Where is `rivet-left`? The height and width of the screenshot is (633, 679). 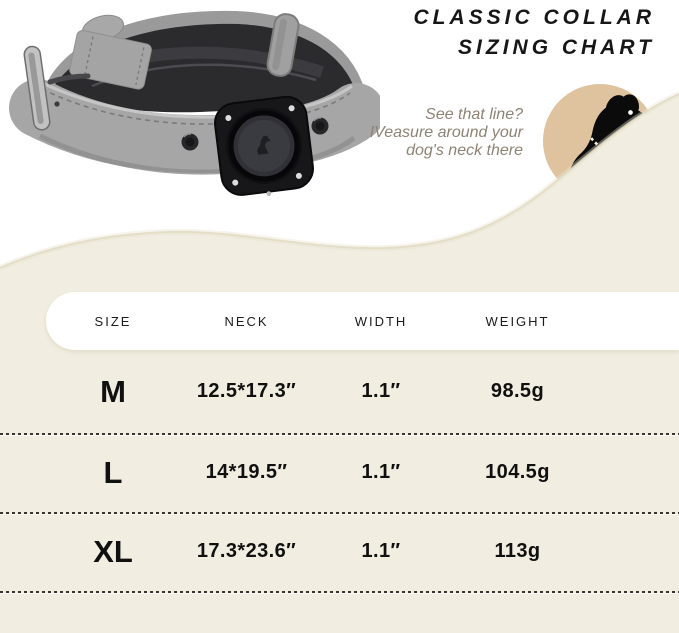 rivet-left is located at coordinates (190, 142).